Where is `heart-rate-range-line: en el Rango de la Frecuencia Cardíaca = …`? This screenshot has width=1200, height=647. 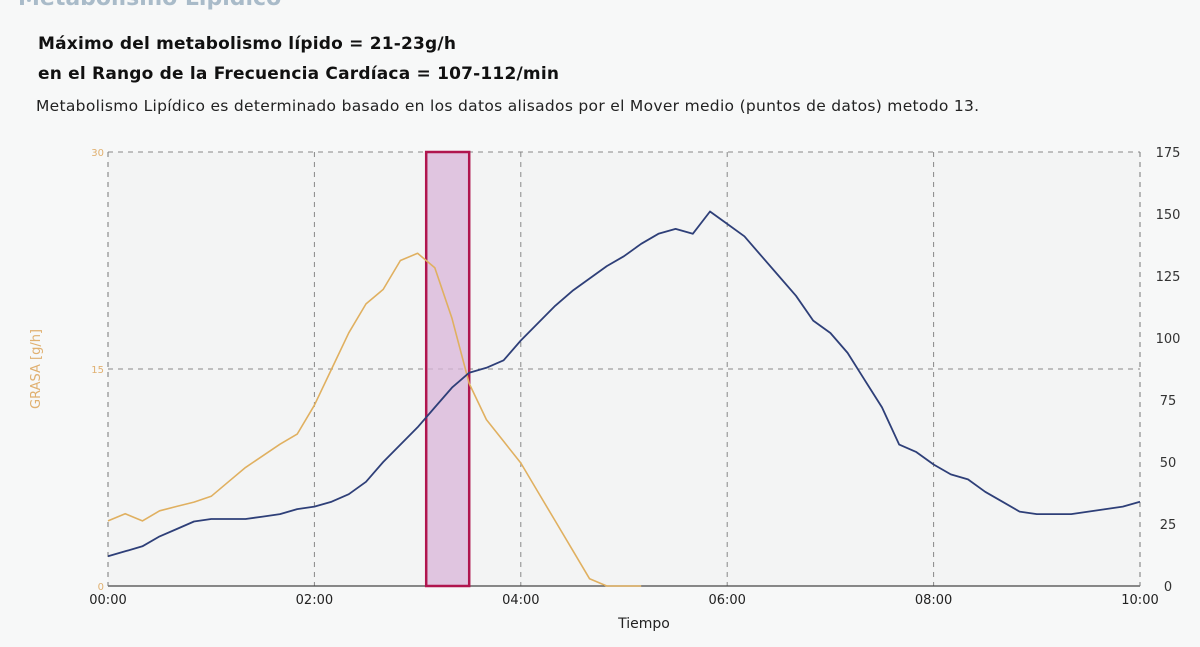 heart-rate-range-line: en el Rango de la Frecuencia Cardíaca = … is located at coordinates (299, 74).